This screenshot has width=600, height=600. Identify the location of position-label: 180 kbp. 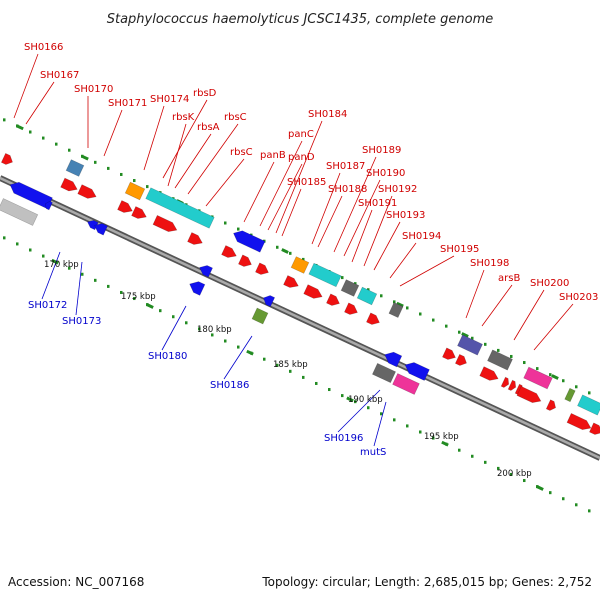
(214, 330).